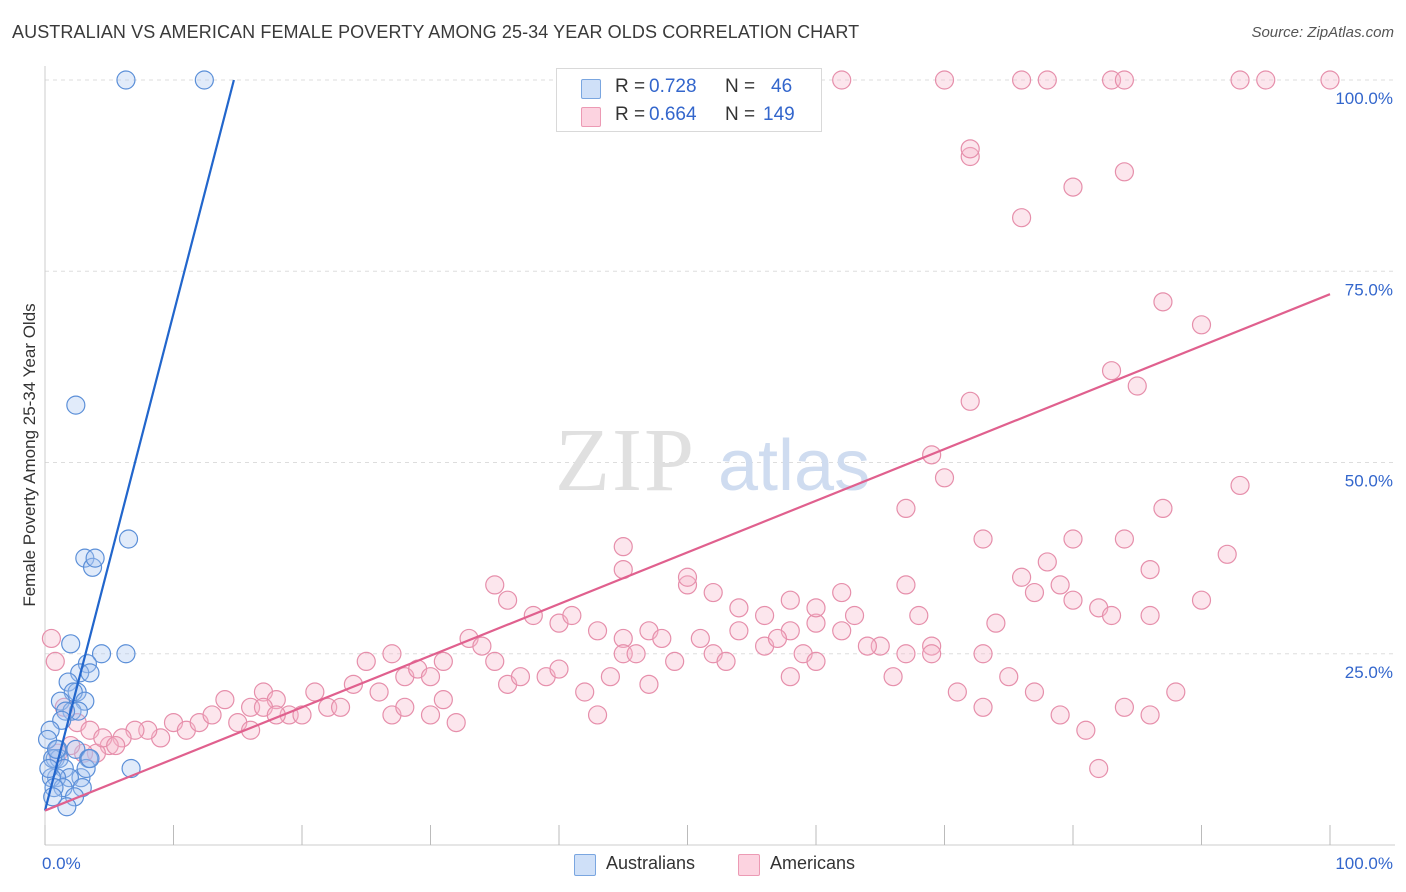 The height and width of the screenshot is (892, 1406). I want to click on r-value-australians: 0.728, so click(673, 86).